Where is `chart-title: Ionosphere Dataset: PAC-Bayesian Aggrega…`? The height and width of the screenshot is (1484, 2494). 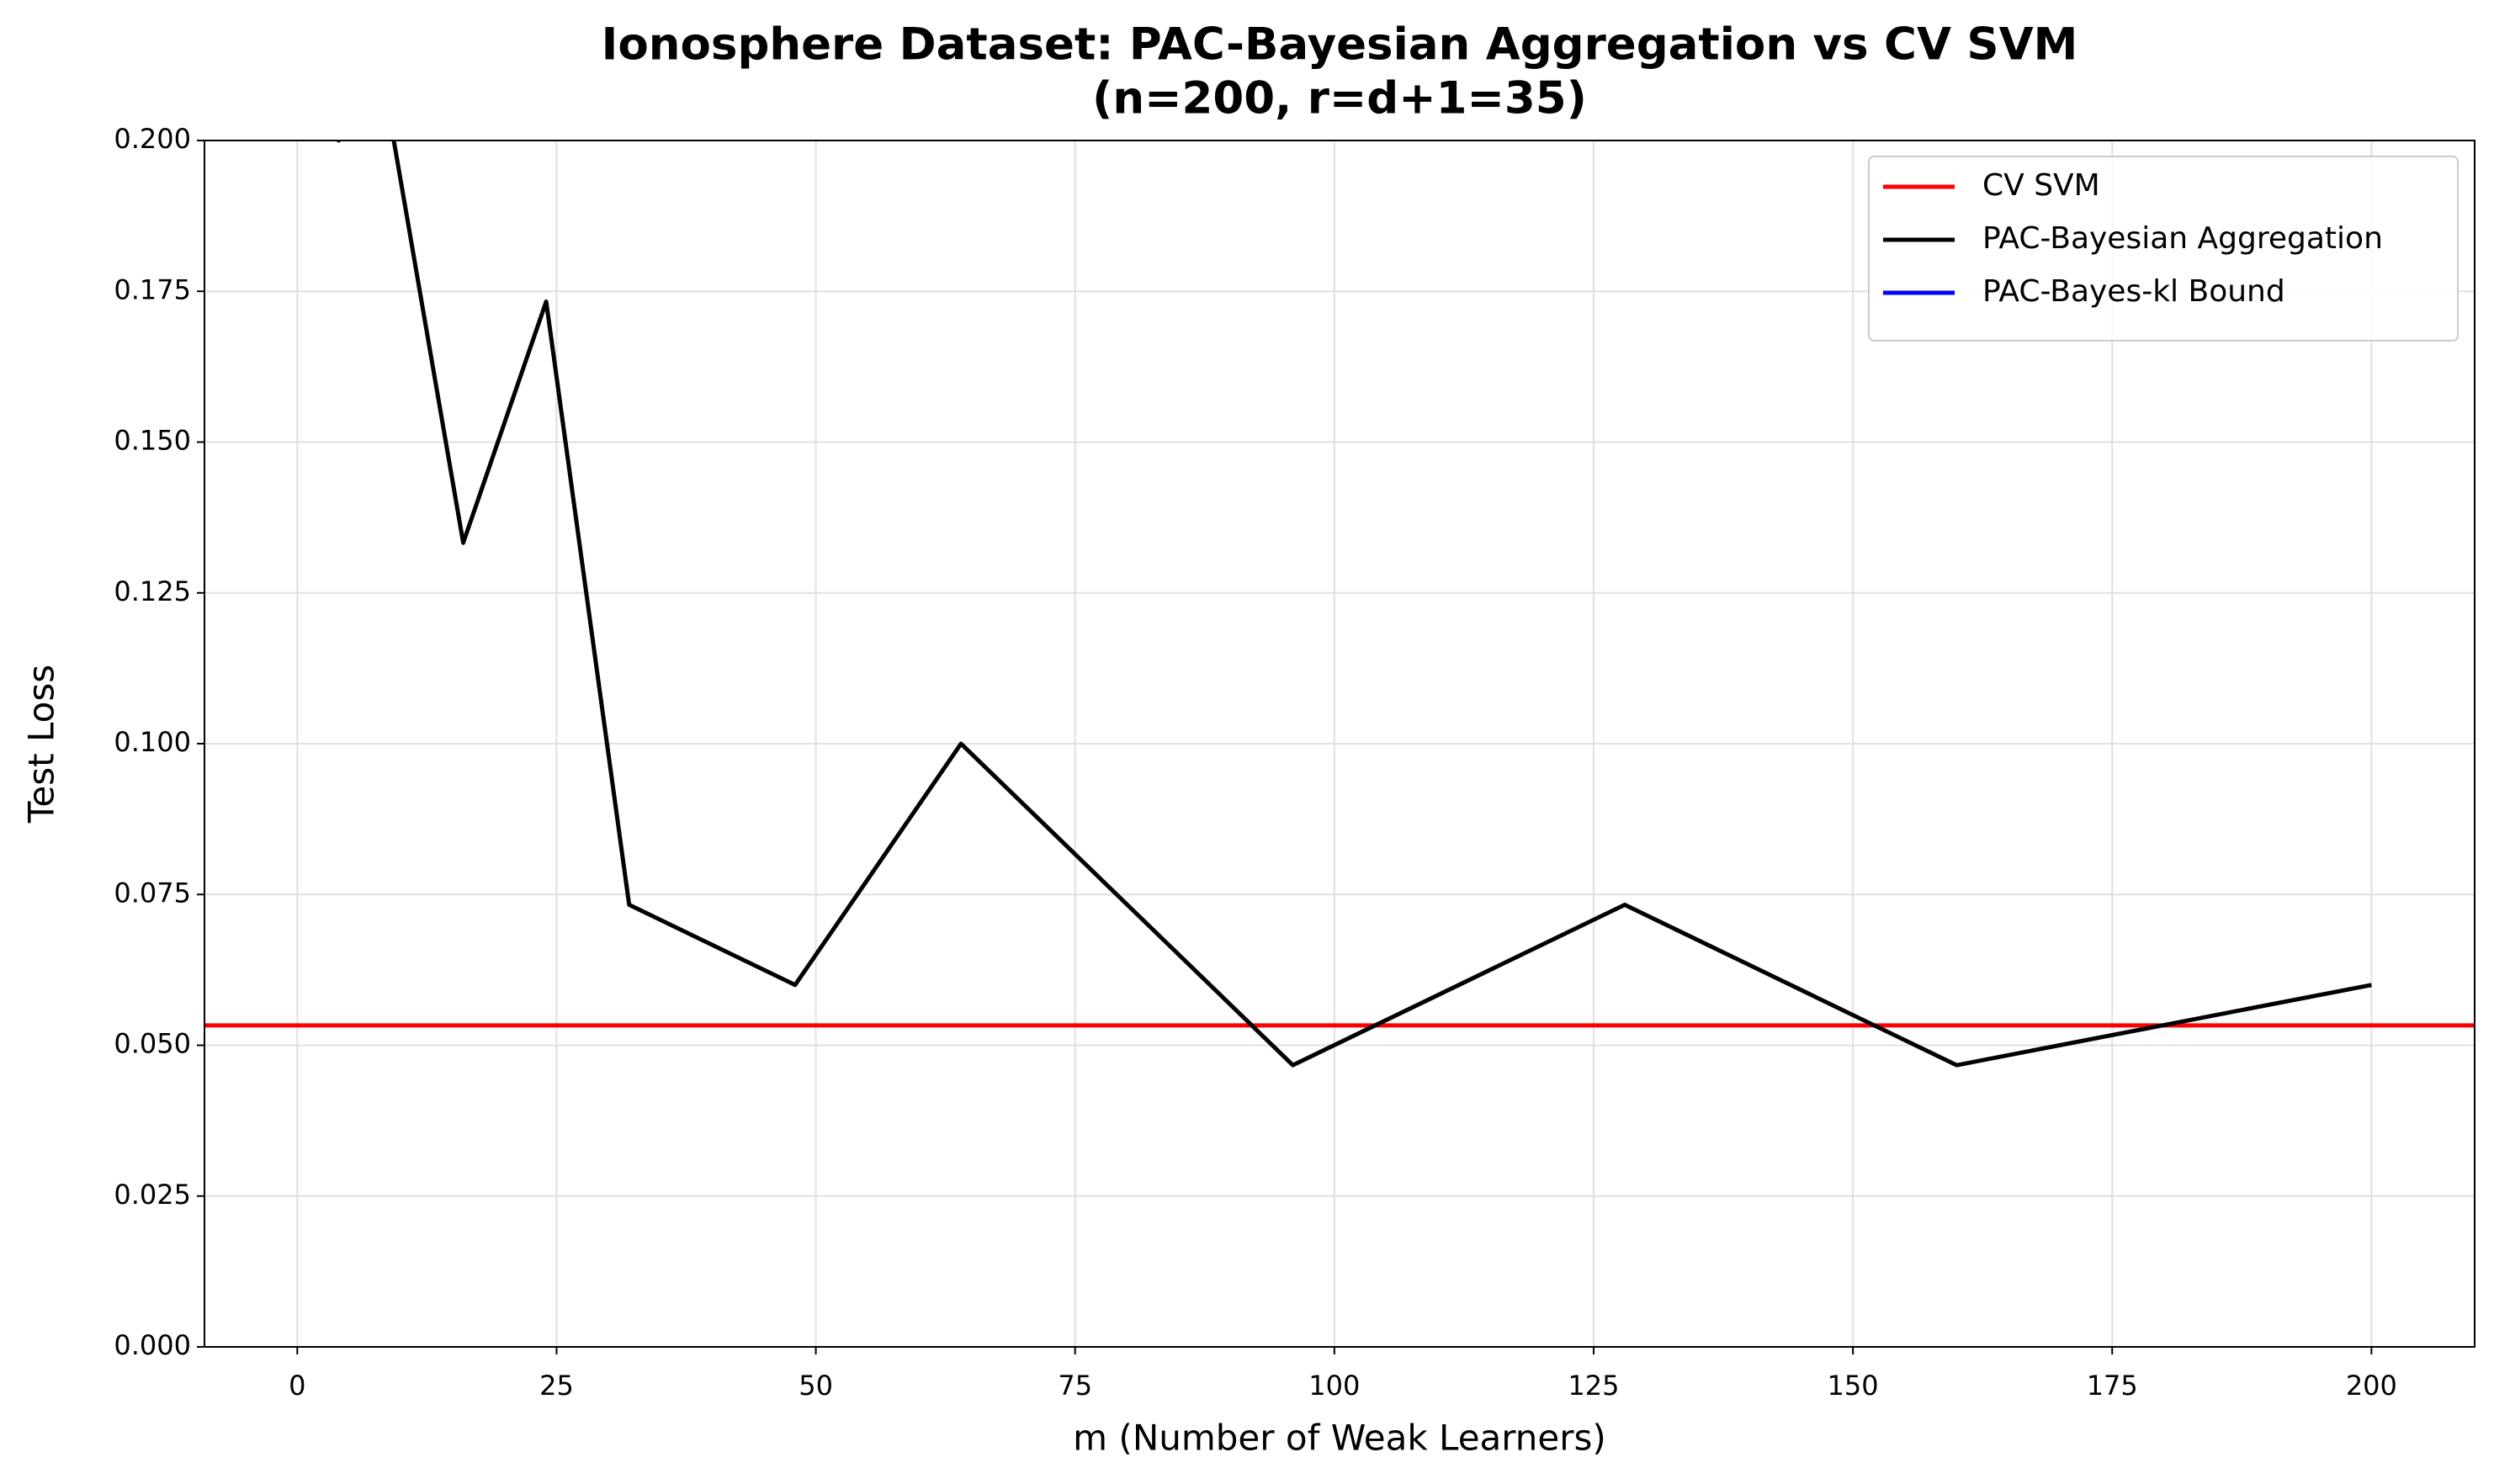 chart-title: Ionosphere Dataset: PAC-Bayesian Aggrega… is located at coordinates (1340, 45).